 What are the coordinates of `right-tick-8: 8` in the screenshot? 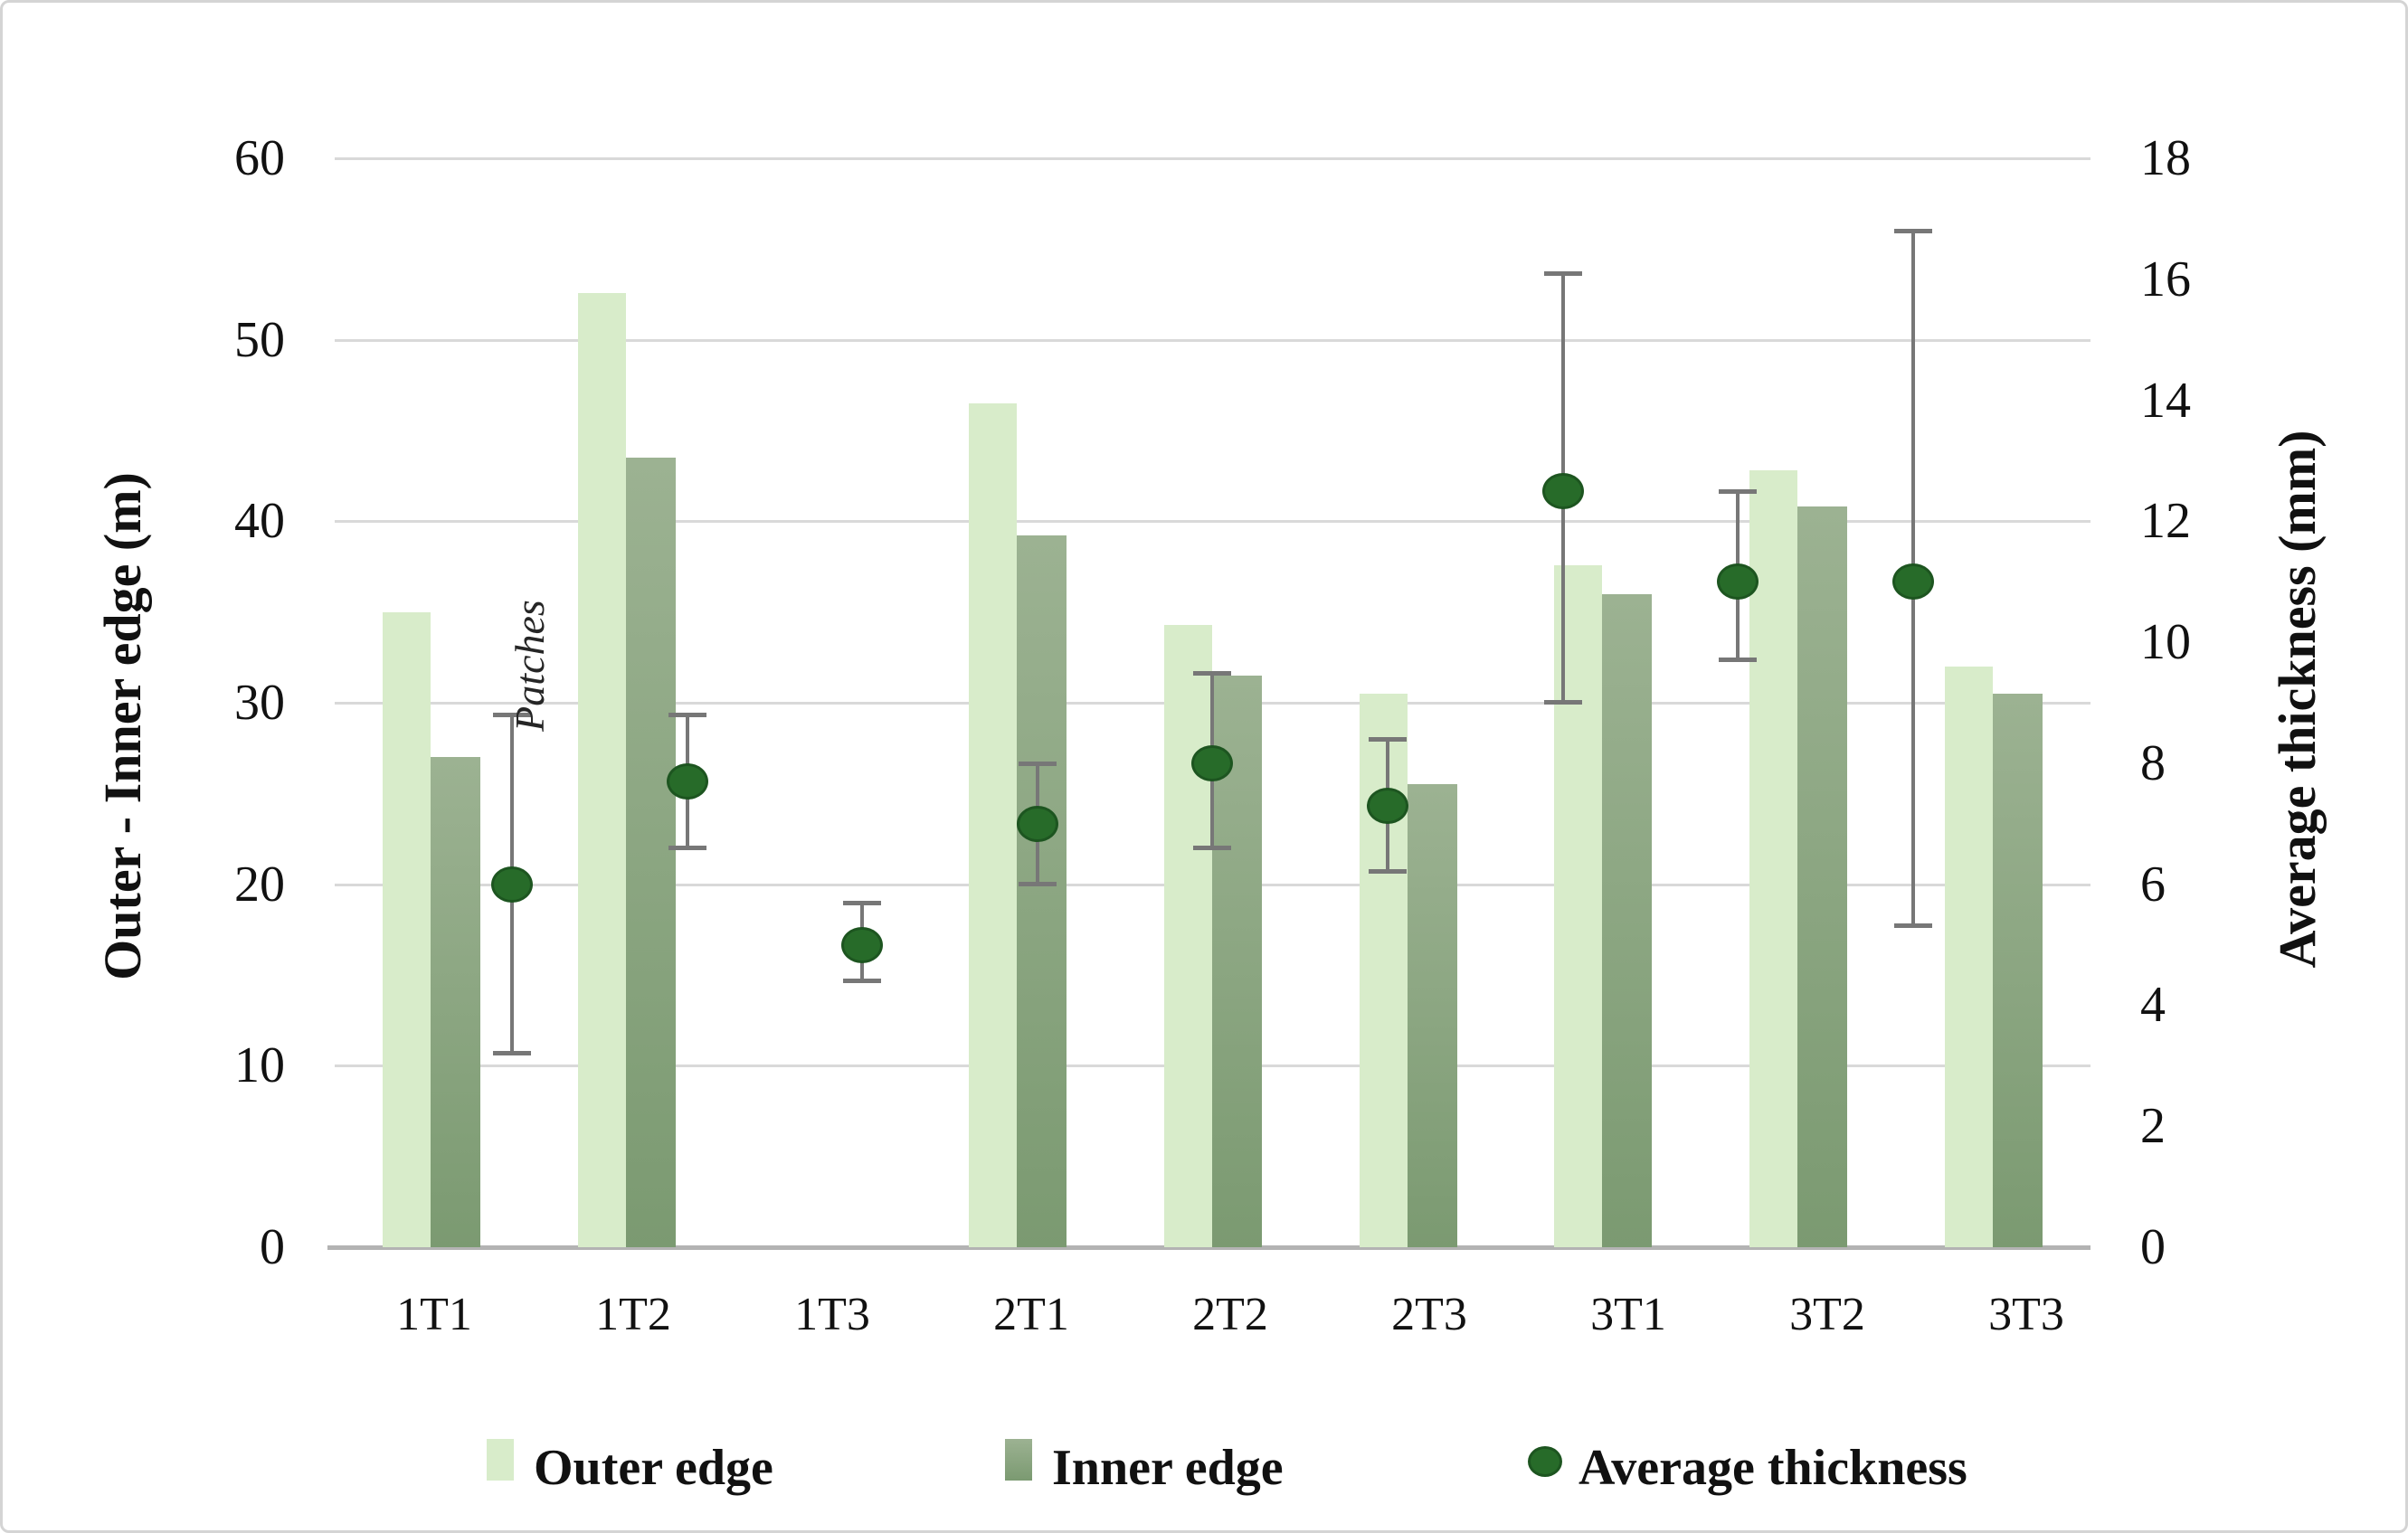 It's located at (2153, 763).